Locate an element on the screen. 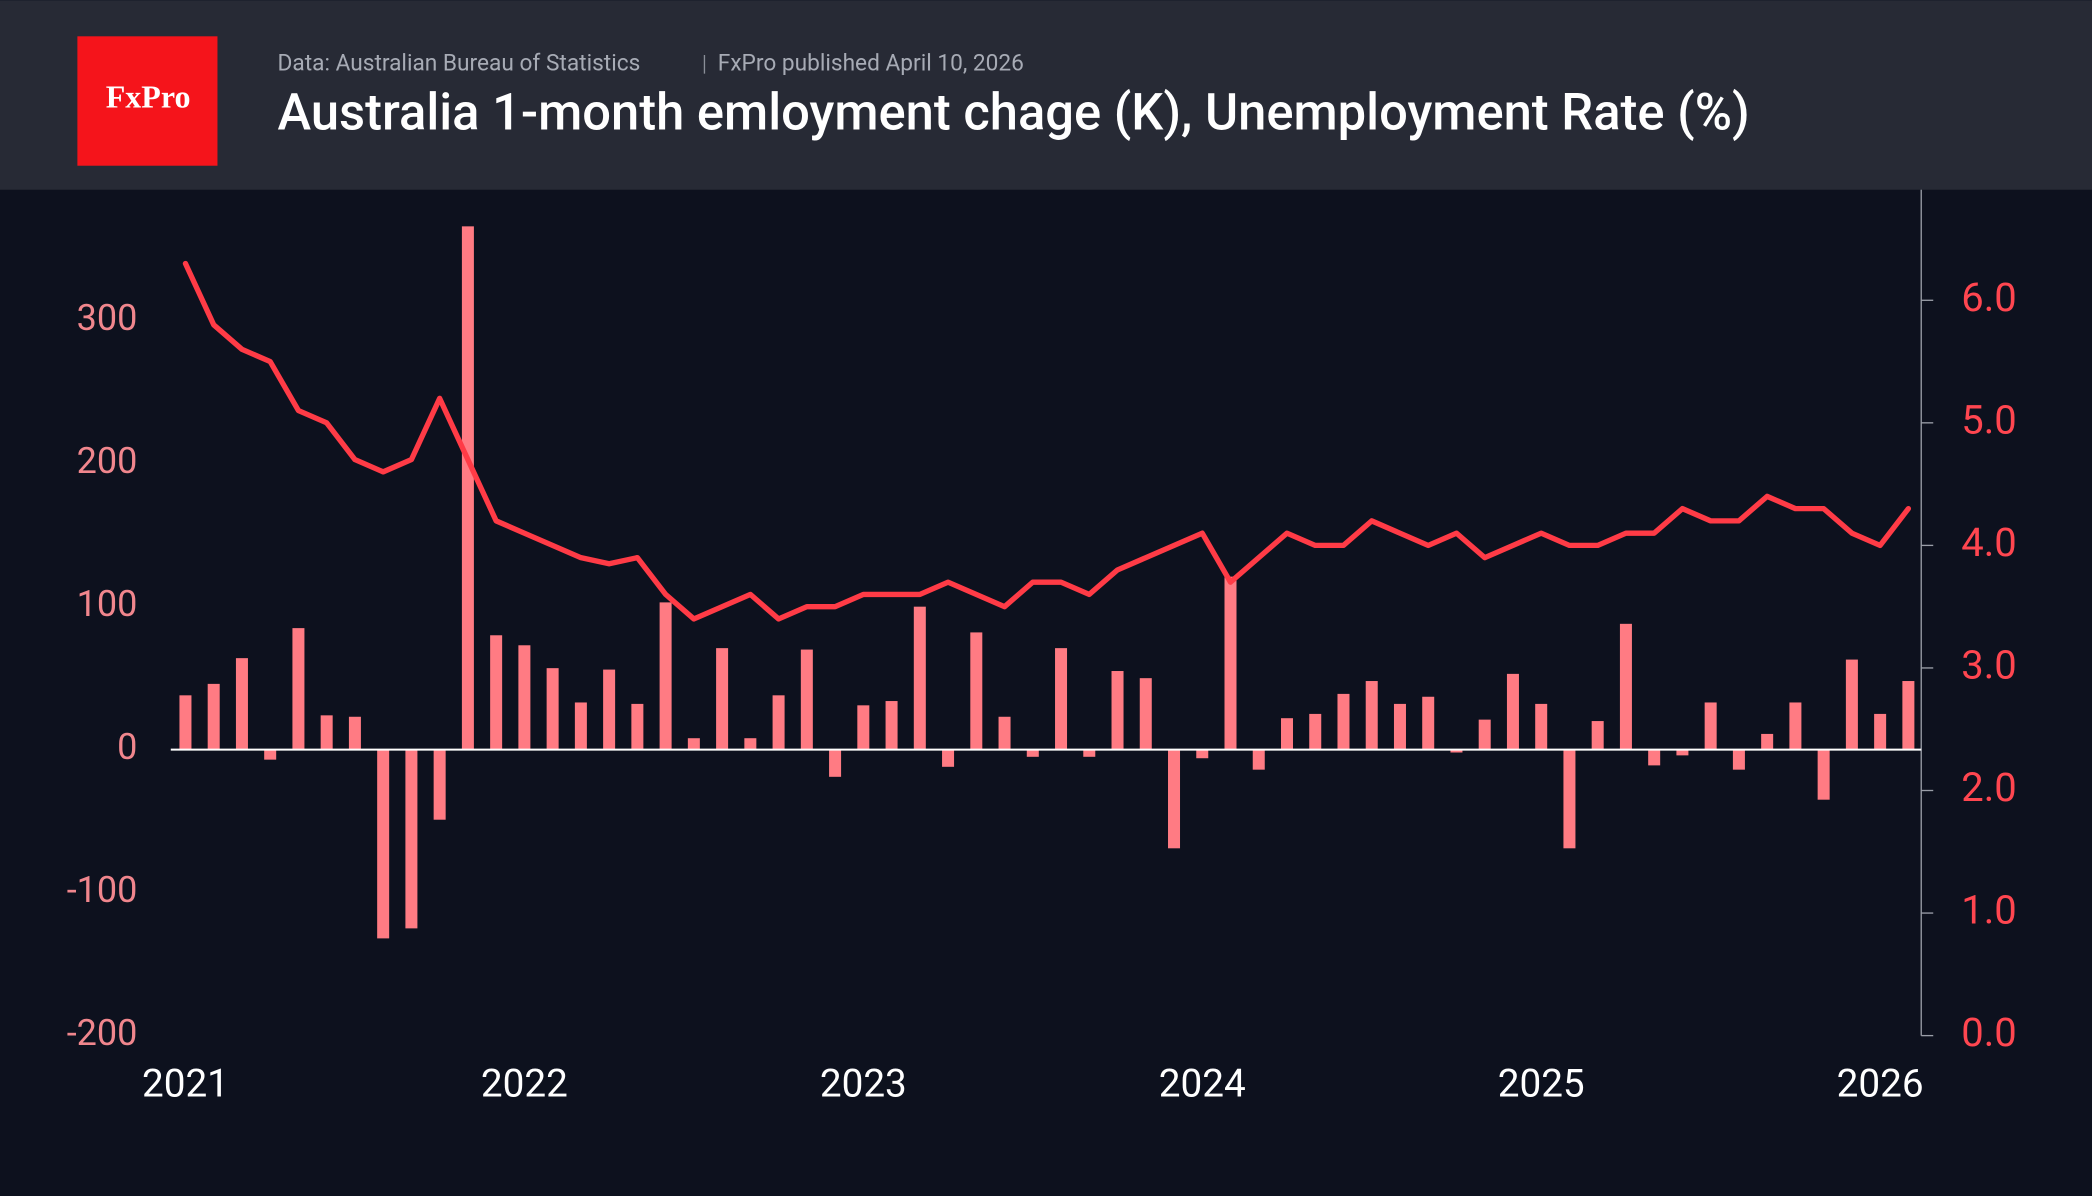 This screenshot has width=2092, height=1196. y2-tick-label: 1.0 is located at coordinates (1989, 910).